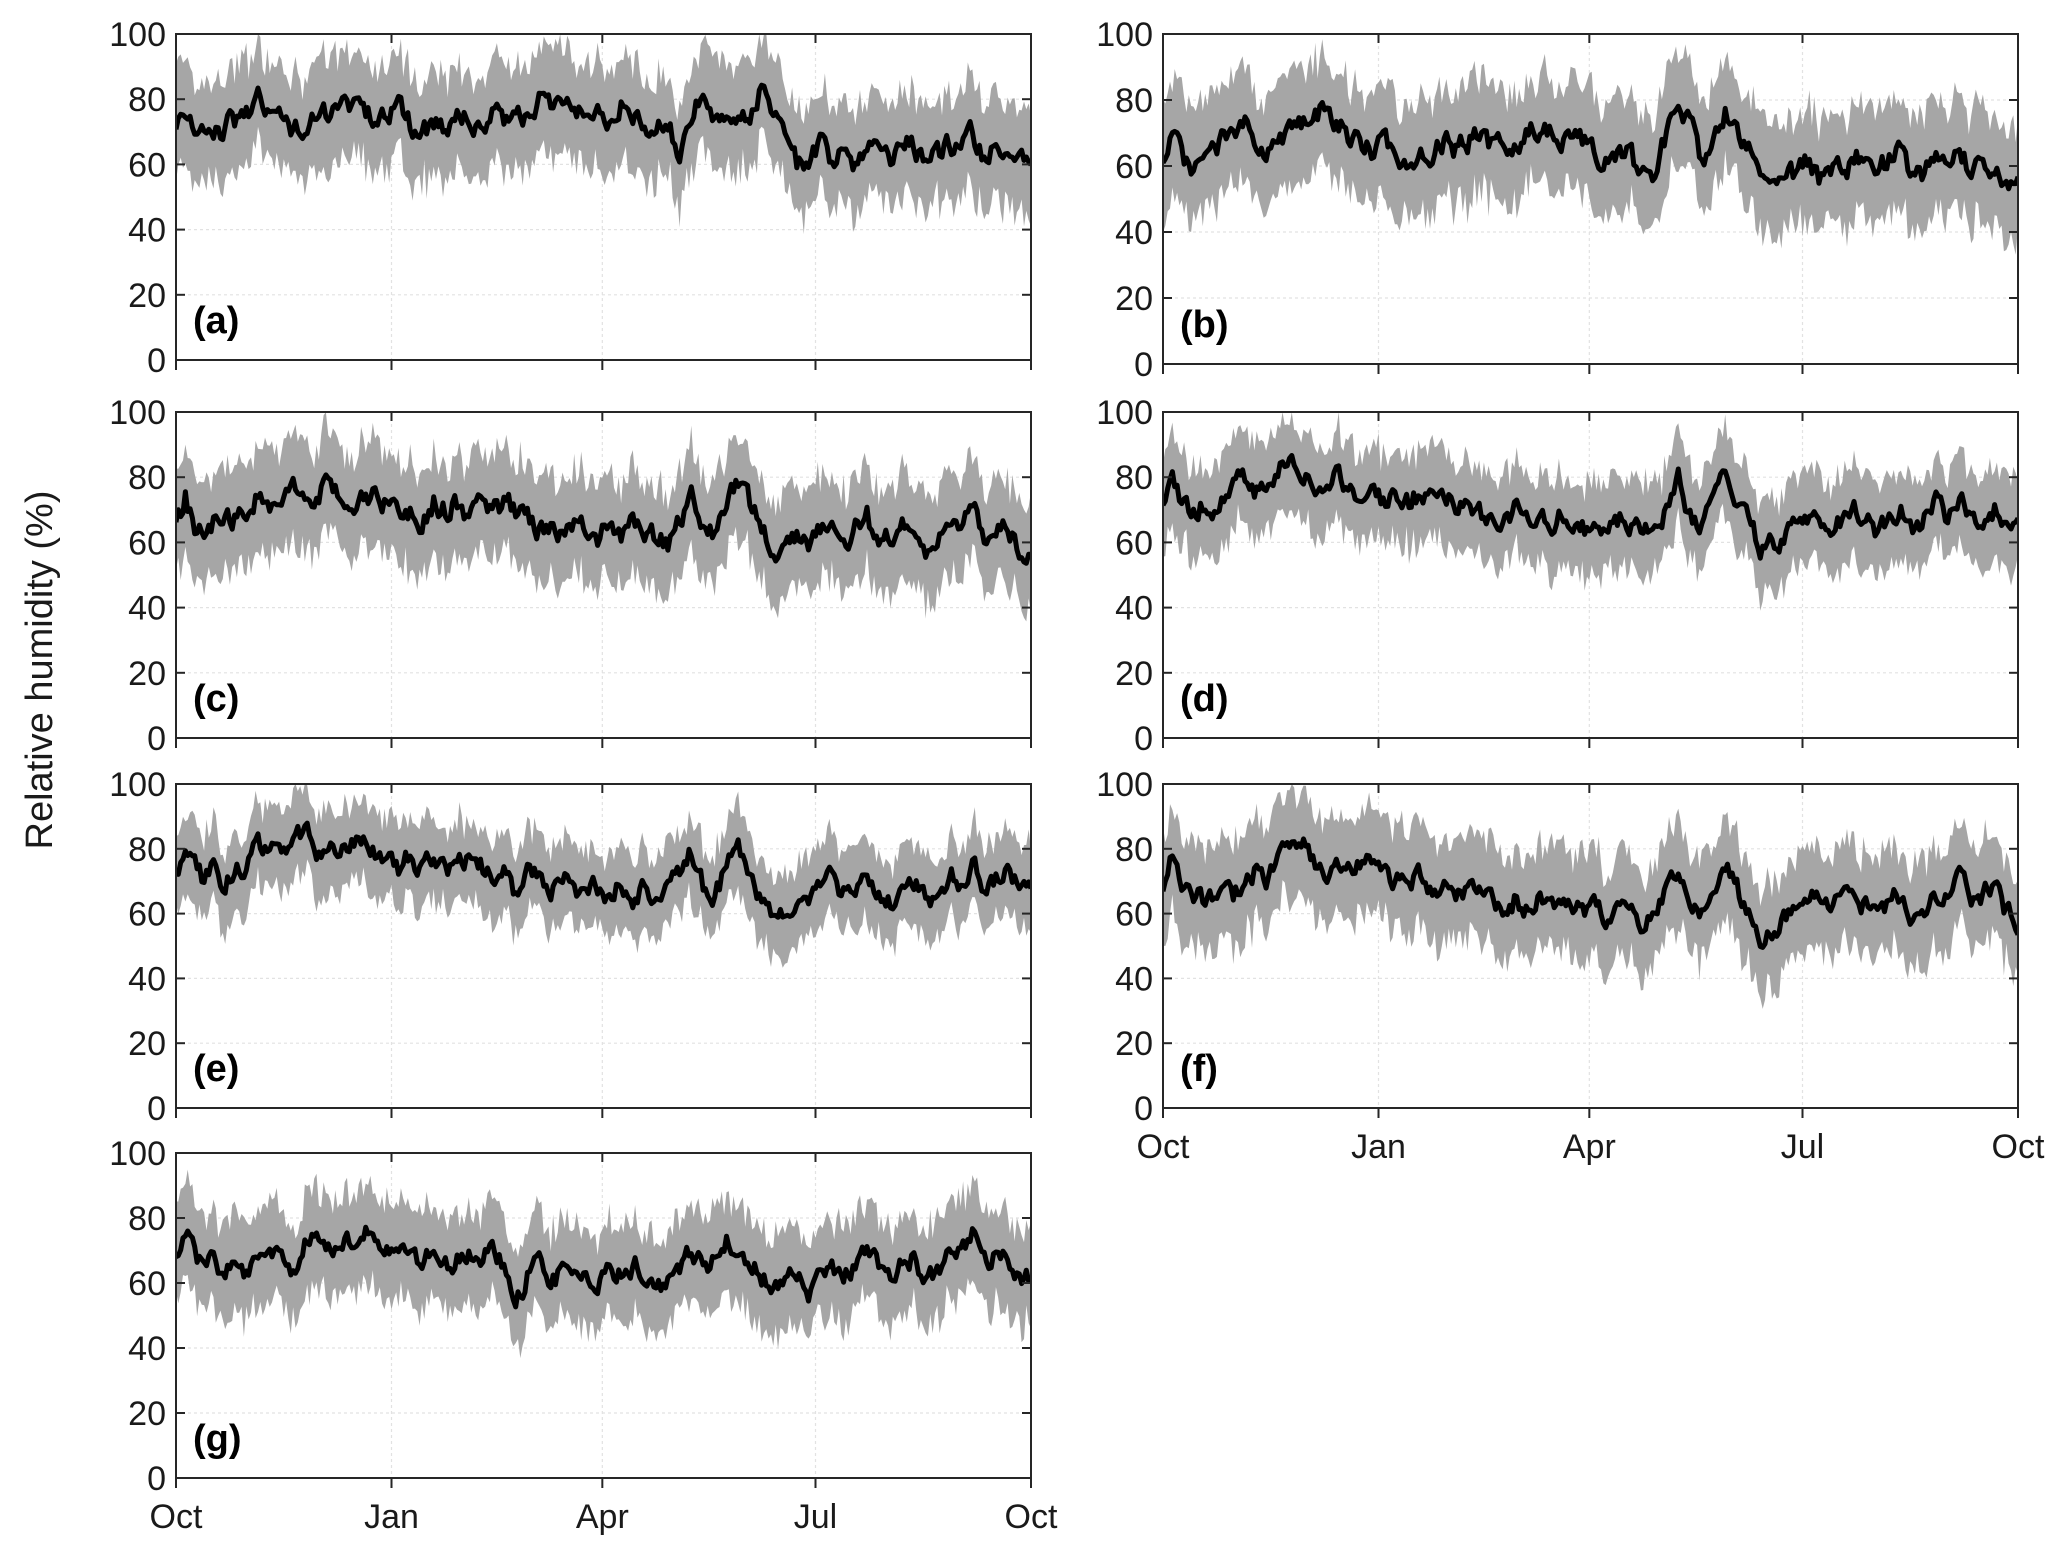  I want to click on panel-d: 0 20 40 60 80 100 (d), so click(1557, 576).